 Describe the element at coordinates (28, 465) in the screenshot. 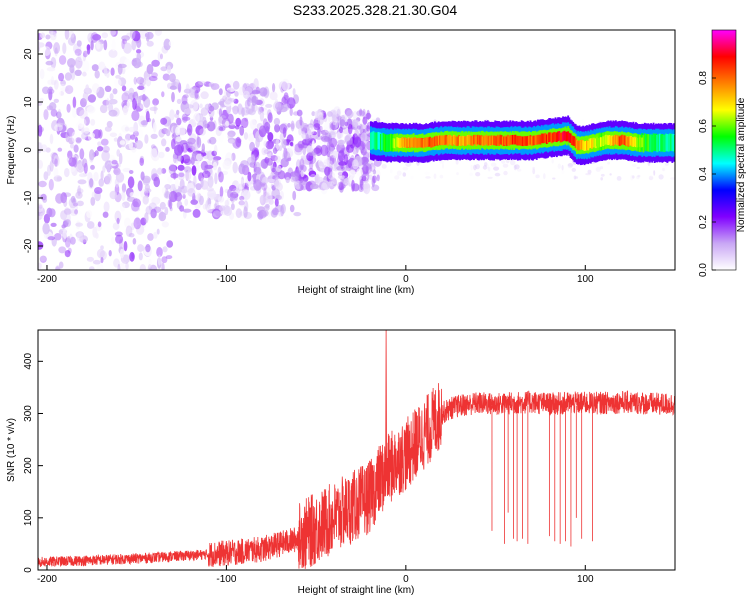

I see `y-tick-label: 200` at that location.